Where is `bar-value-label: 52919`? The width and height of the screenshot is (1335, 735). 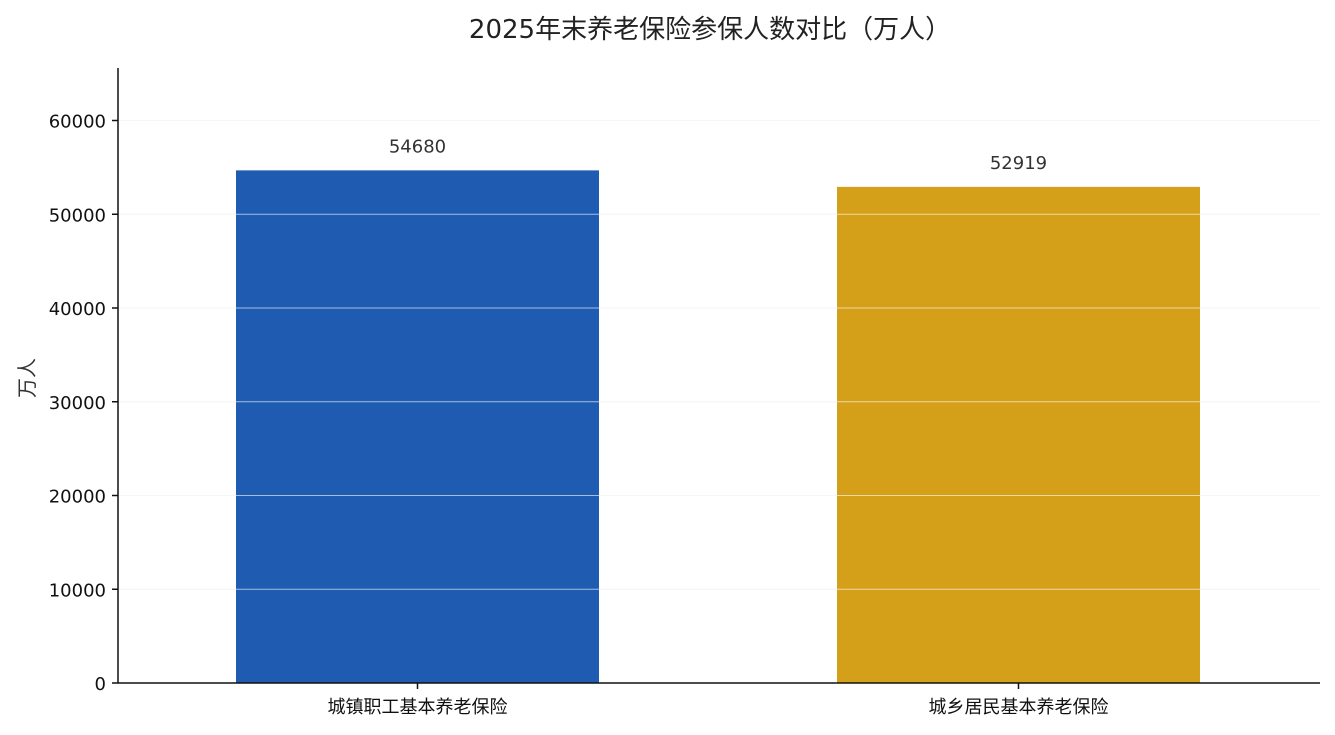
bar-value-label: 52919 is located at coordinates (1018, 163).